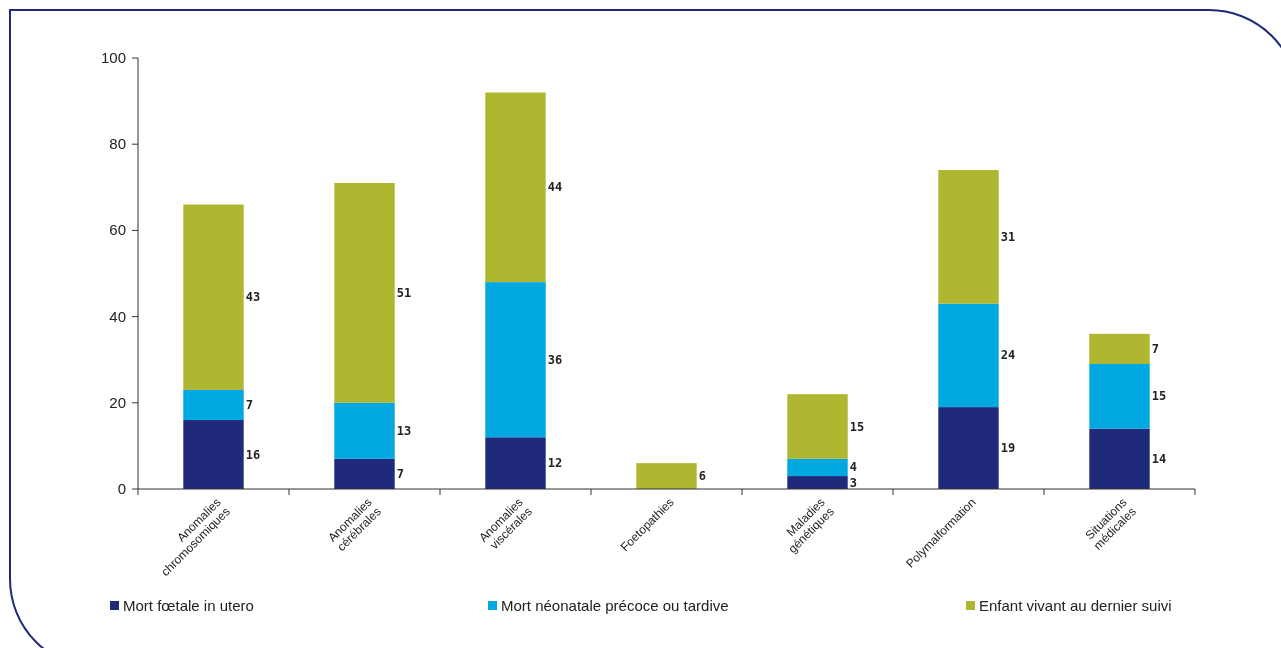  I want to click on legend-label: Enfant vivant au dernier suivi, so click(1075, 605).